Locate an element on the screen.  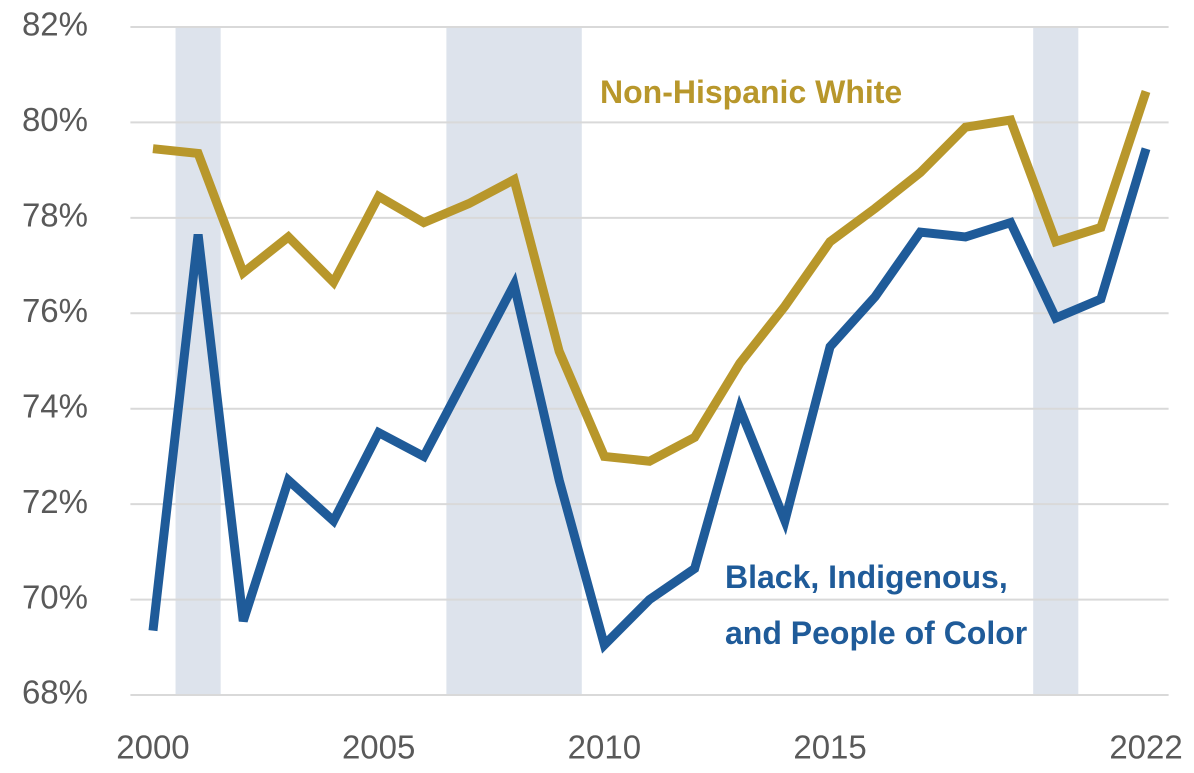
y-tick-label: 76% is located at coordinates (55, 310).